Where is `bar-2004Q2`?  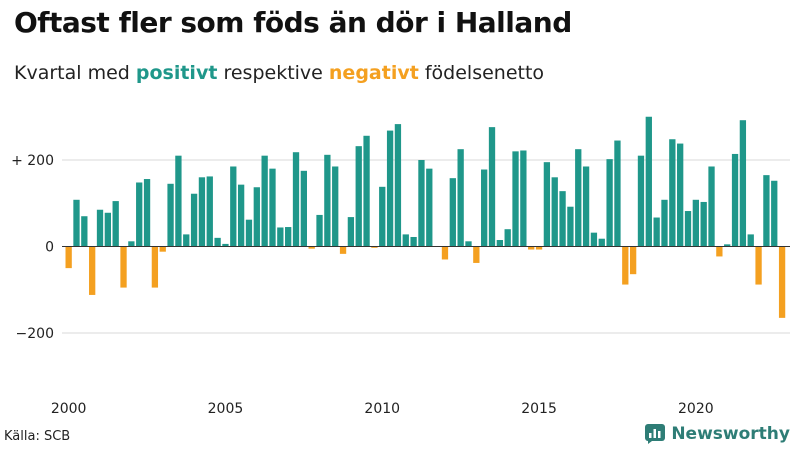 bar-2004Q2 is located at coordinates (202, 212).